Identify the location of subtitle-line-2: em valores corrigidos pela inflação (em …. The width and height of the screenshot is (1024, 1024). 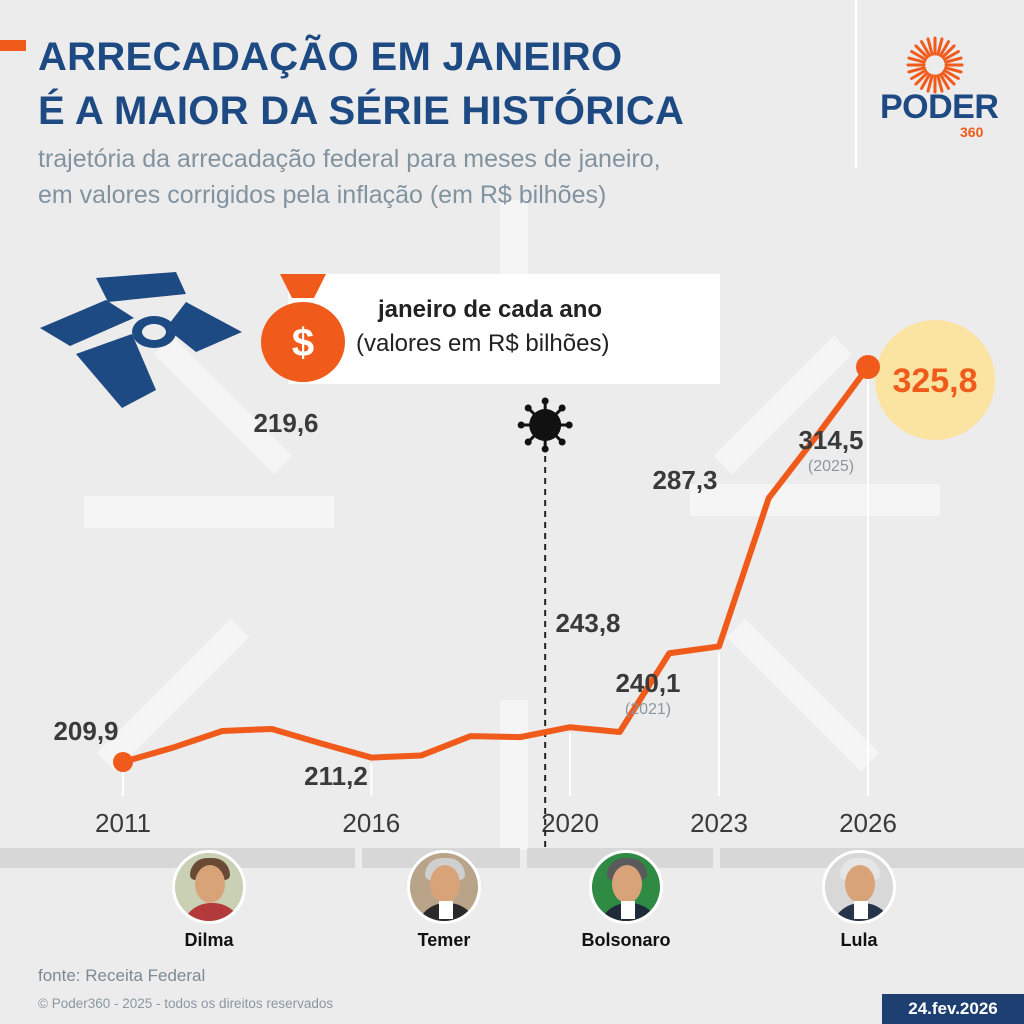
(322, 195).